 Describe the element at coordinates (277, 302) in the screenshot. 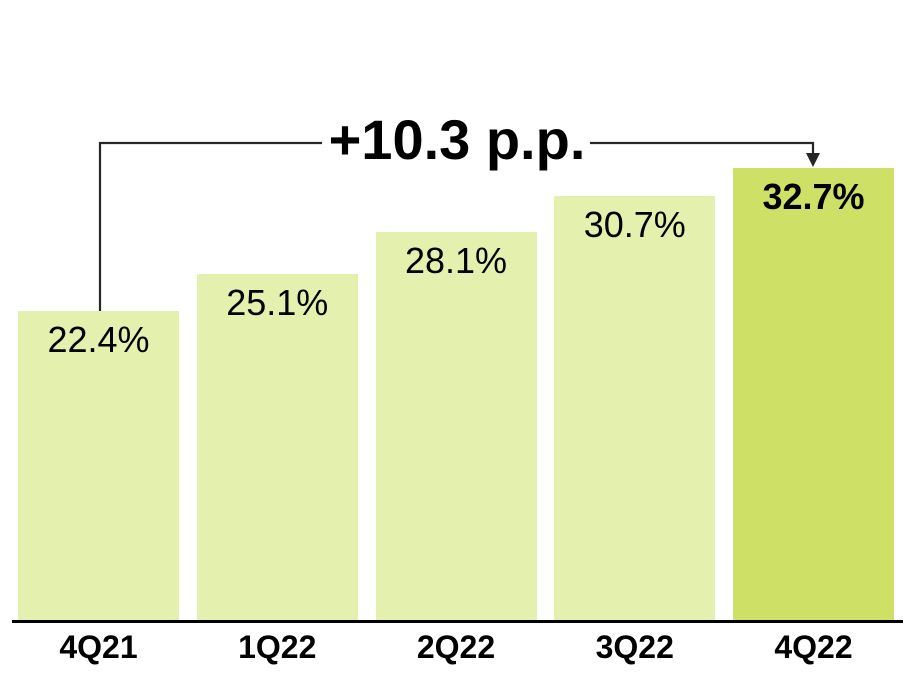

I see `value-label-1q22: 25.1%` at that location.